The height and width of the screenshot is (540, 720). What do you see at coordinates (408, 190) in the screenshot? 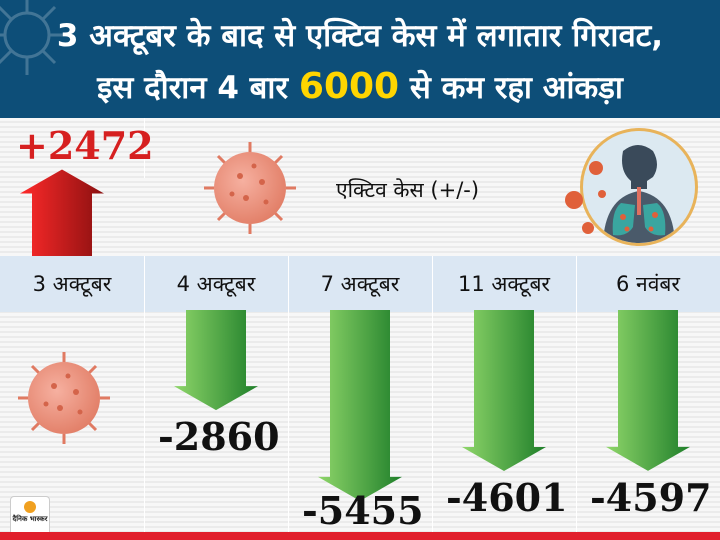
I see `legend-label: एक्टिव केस (+/-)` at bounding box center [408, 190].